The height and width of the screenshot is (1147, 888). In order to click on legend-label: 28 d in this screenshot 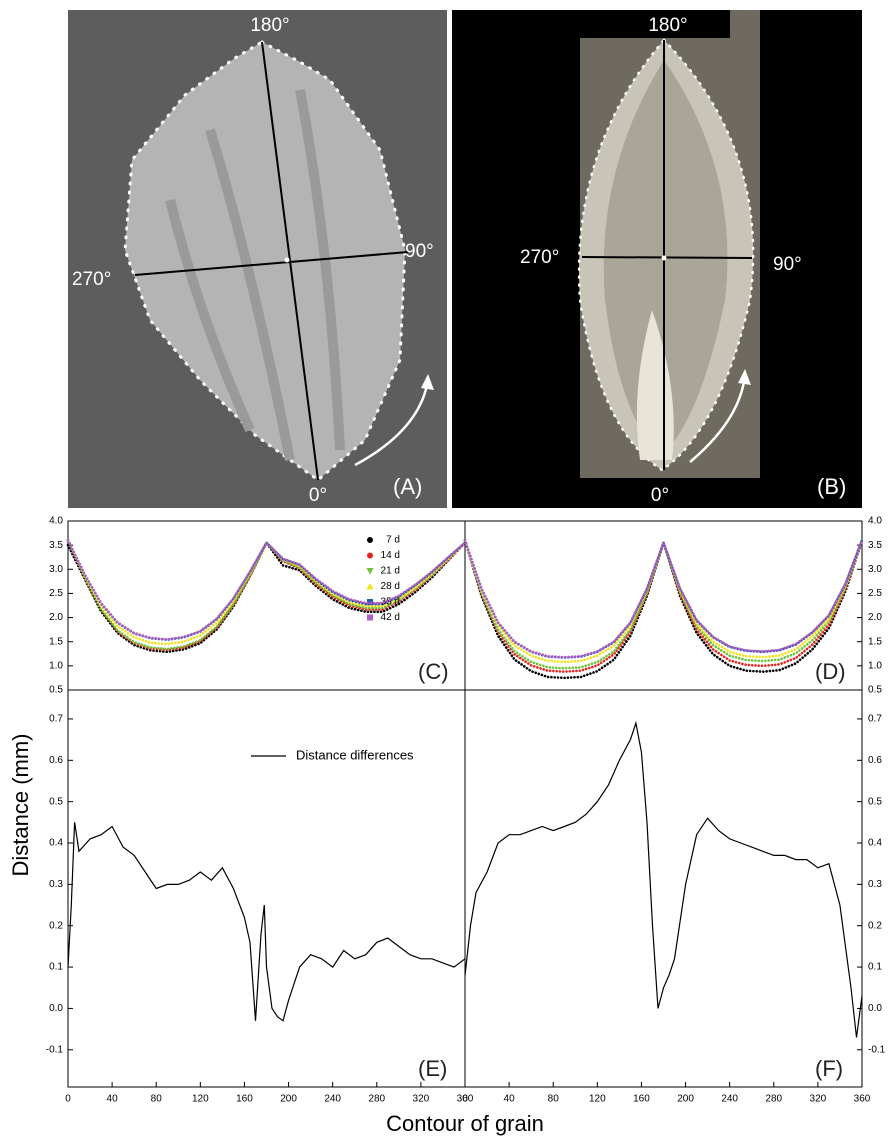, I will do `click(390, 586)`.